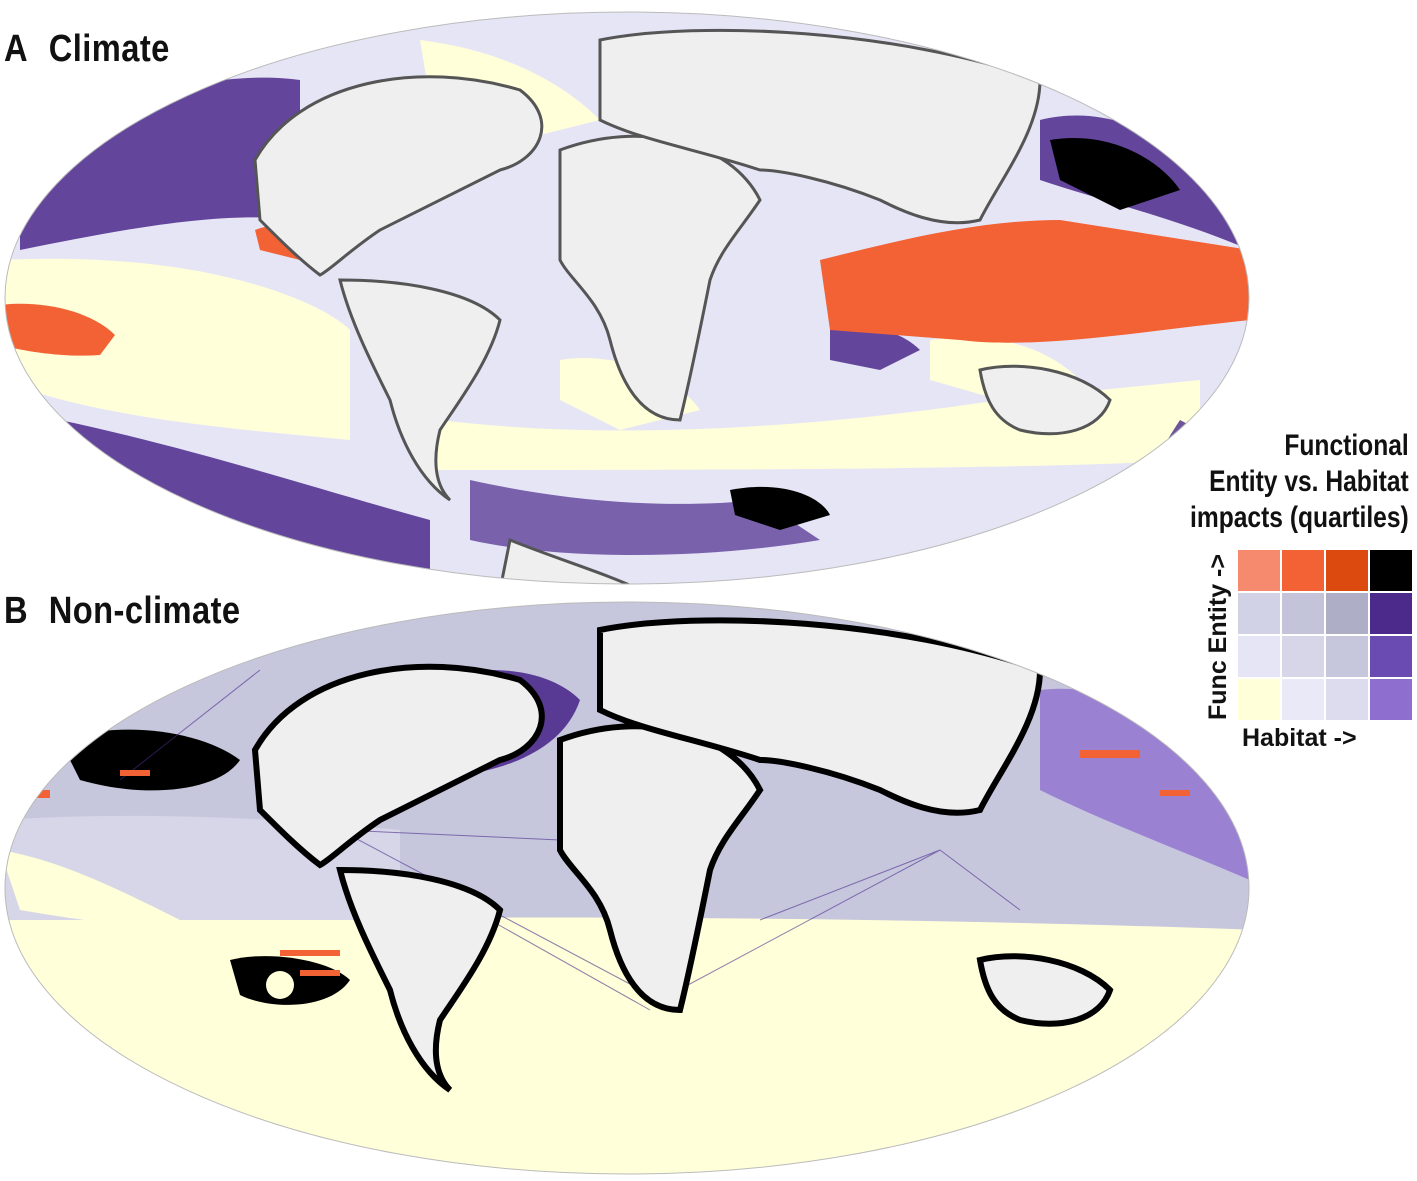  Describe the element at coordinates (1218, 637) in the screenshot. I see `legend-y-axis-label: Func Entity ->` at that location.